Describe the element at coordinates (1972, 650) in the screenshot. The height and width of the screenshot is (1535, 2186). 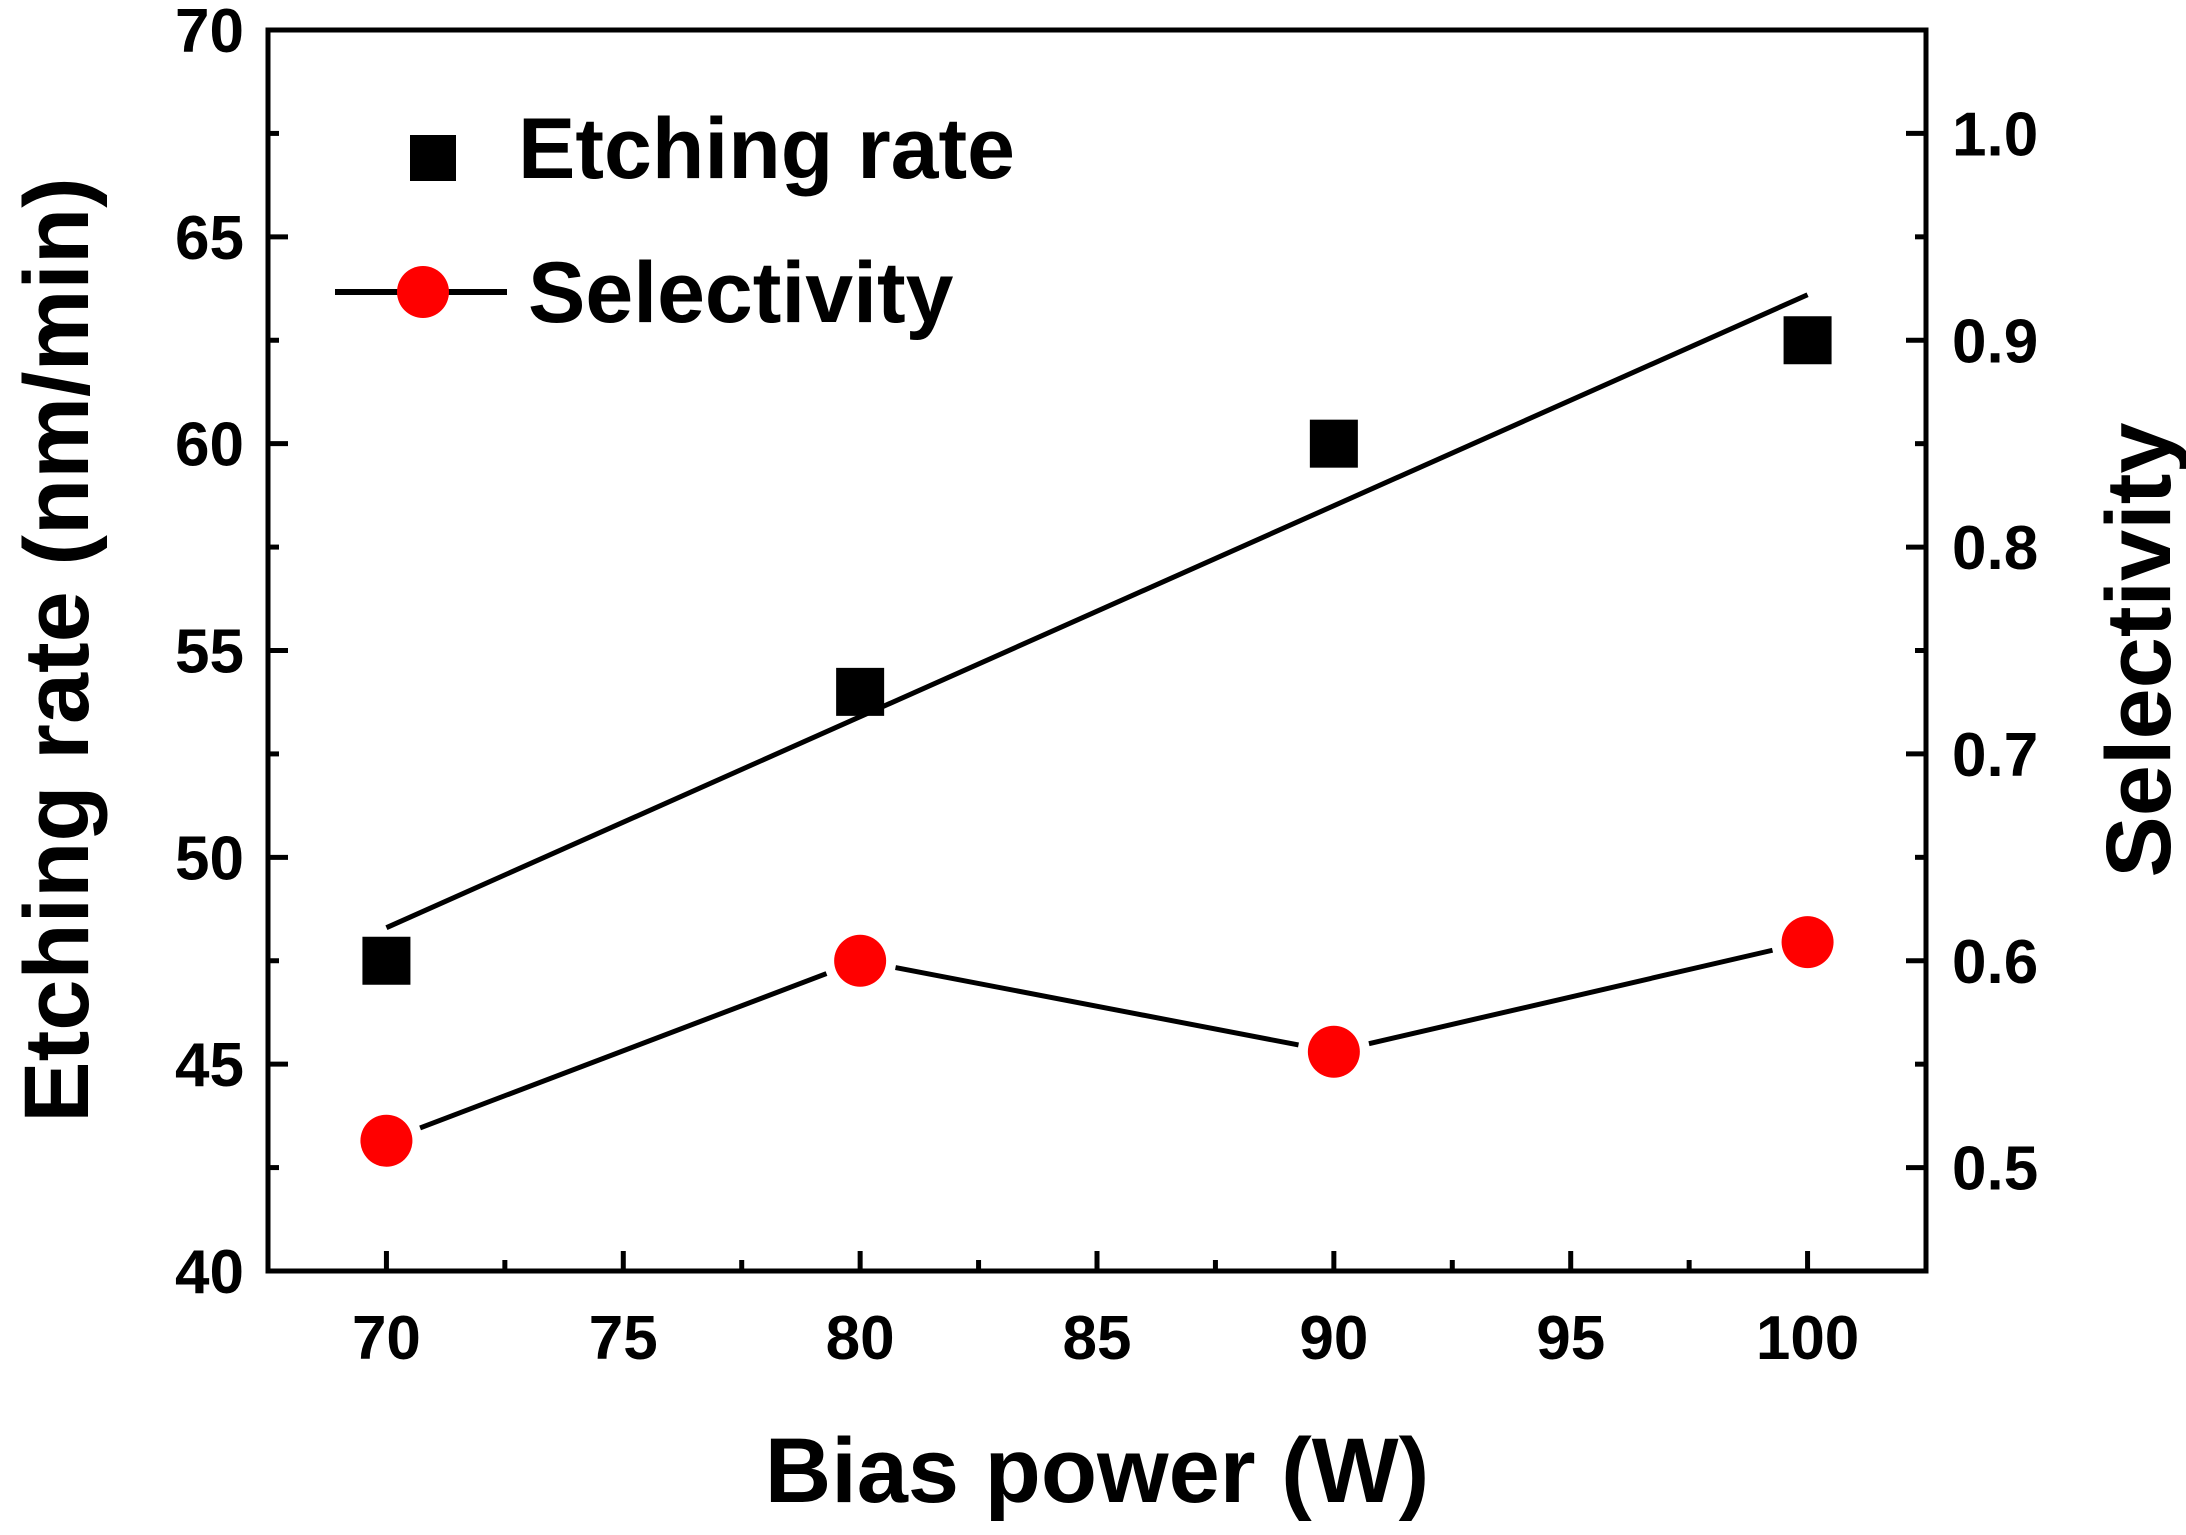
I see `y2-axis-ticks: 0.5 0.6 0.7 0.8 0.9 1.0` at that location.